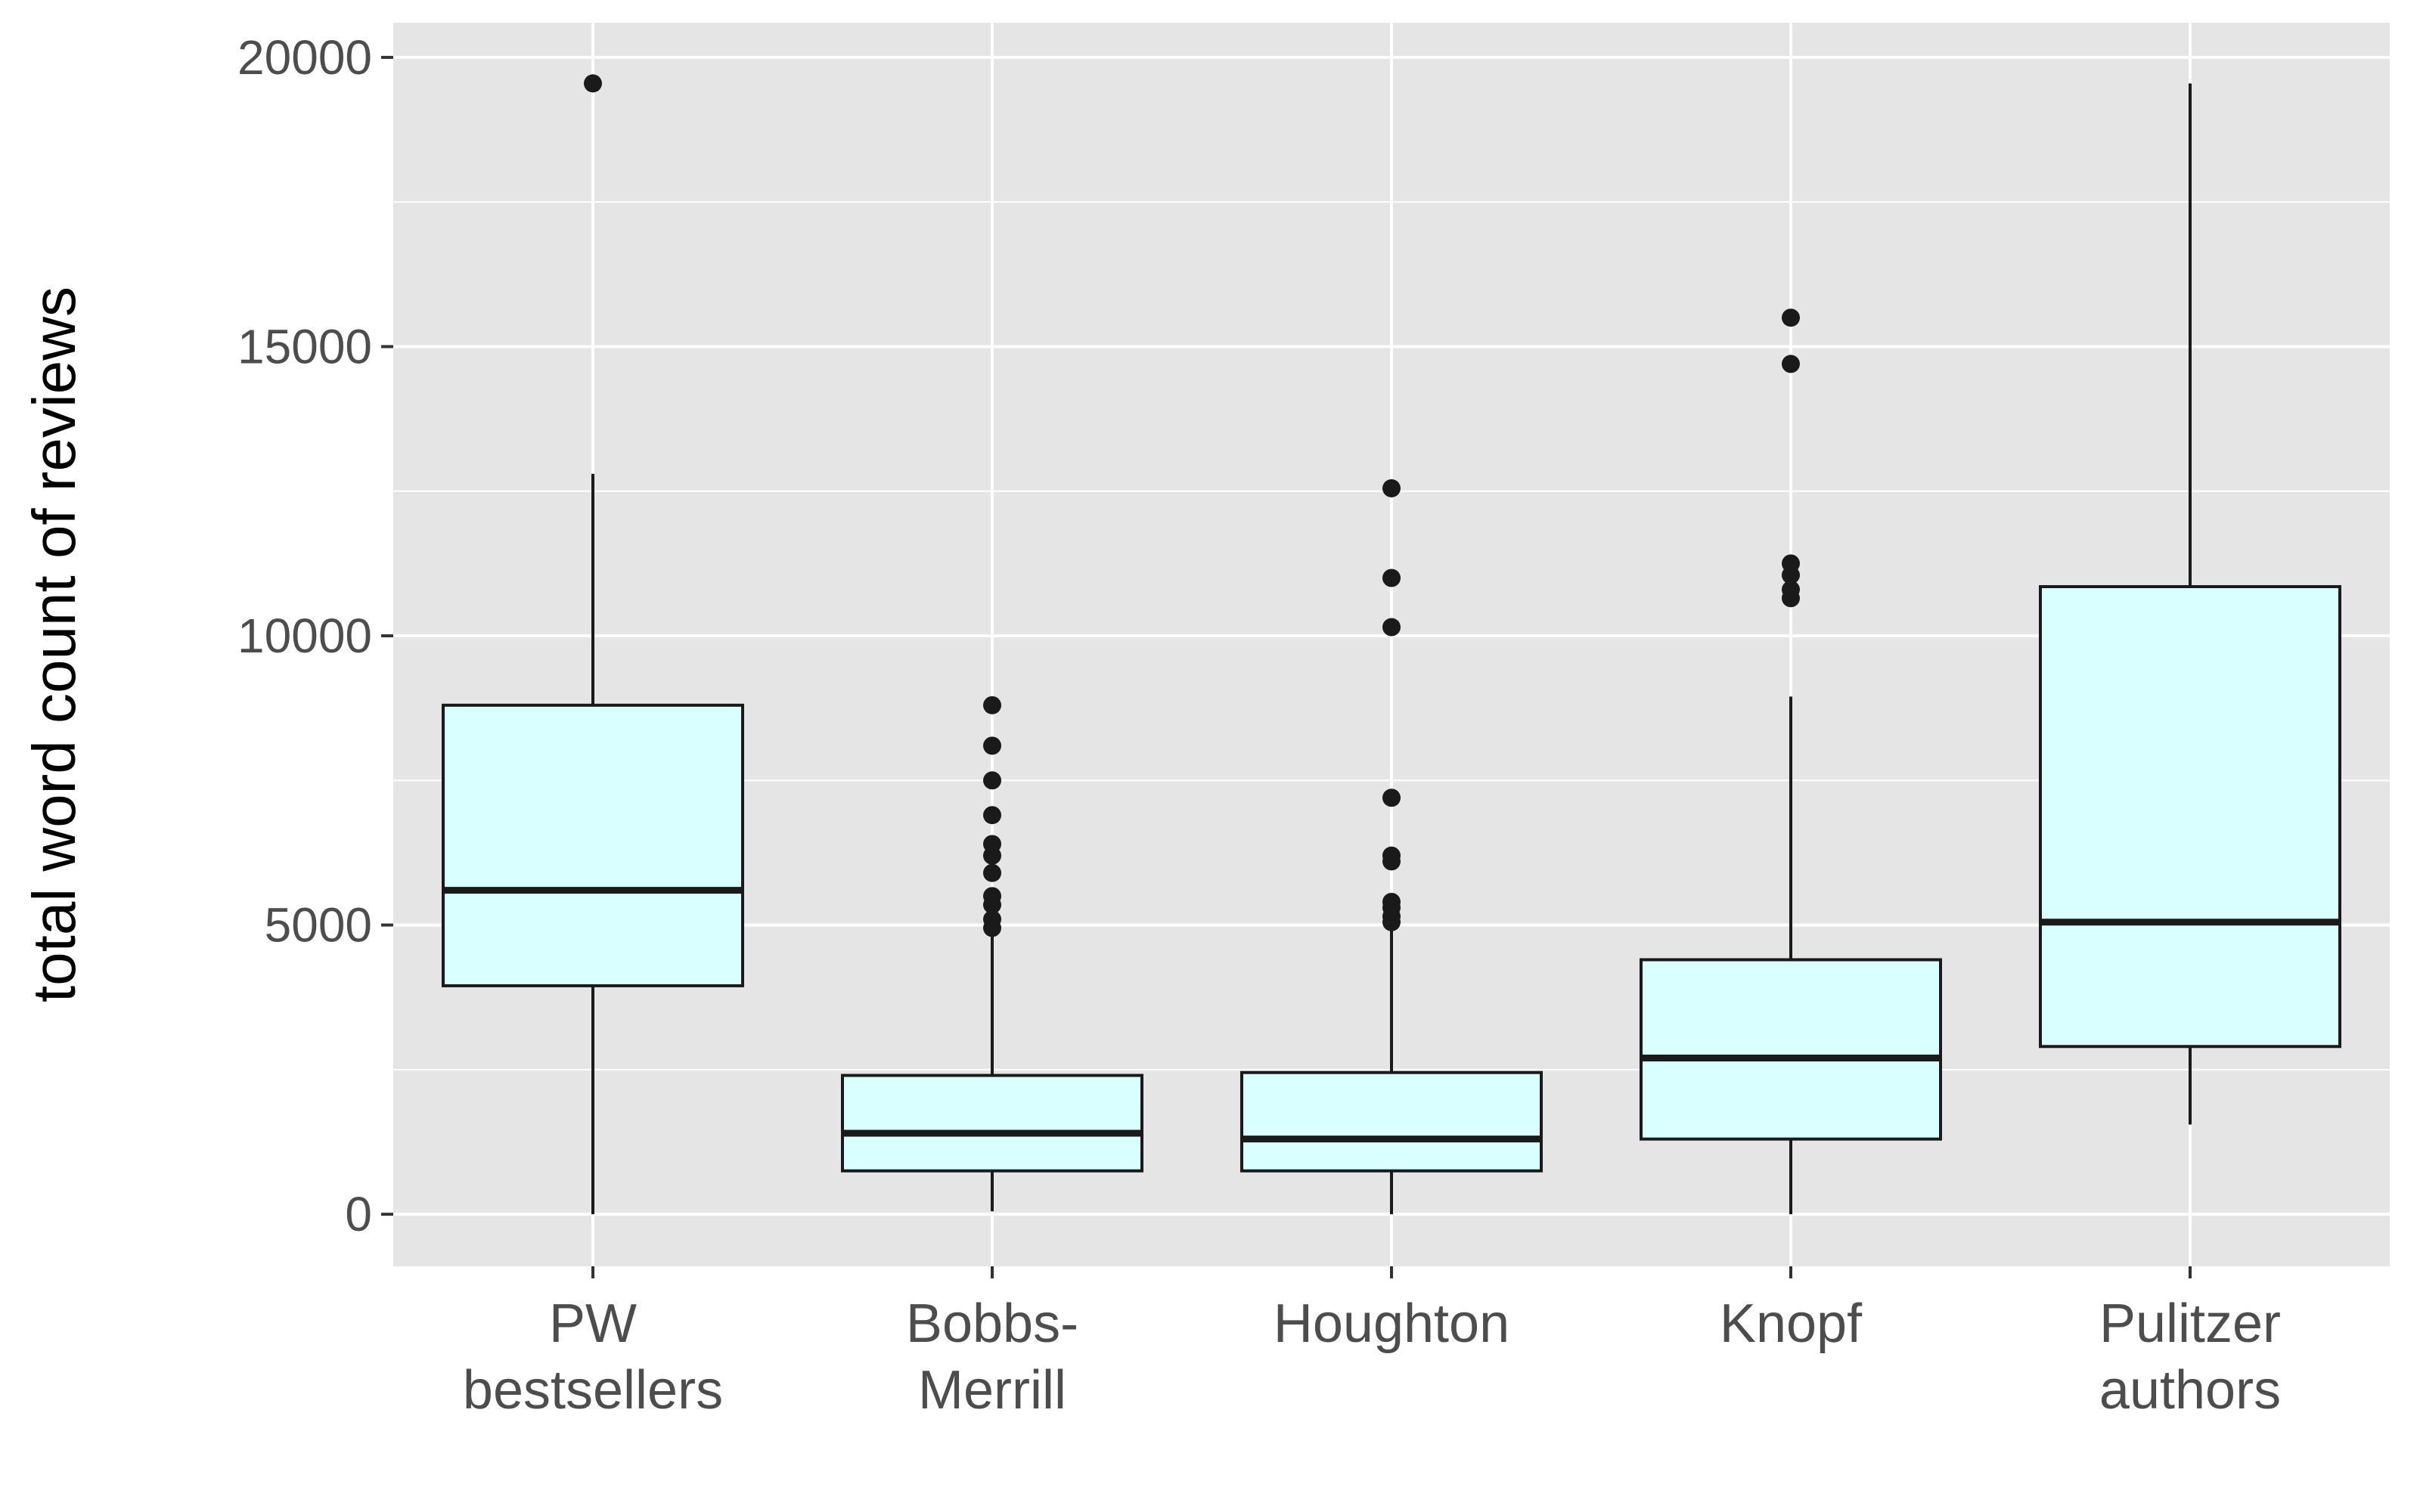 This screenshot has height=1512, width=2420. I want to click on y-axis: 0 5000 10000 15000 20000, so click(315, 635).